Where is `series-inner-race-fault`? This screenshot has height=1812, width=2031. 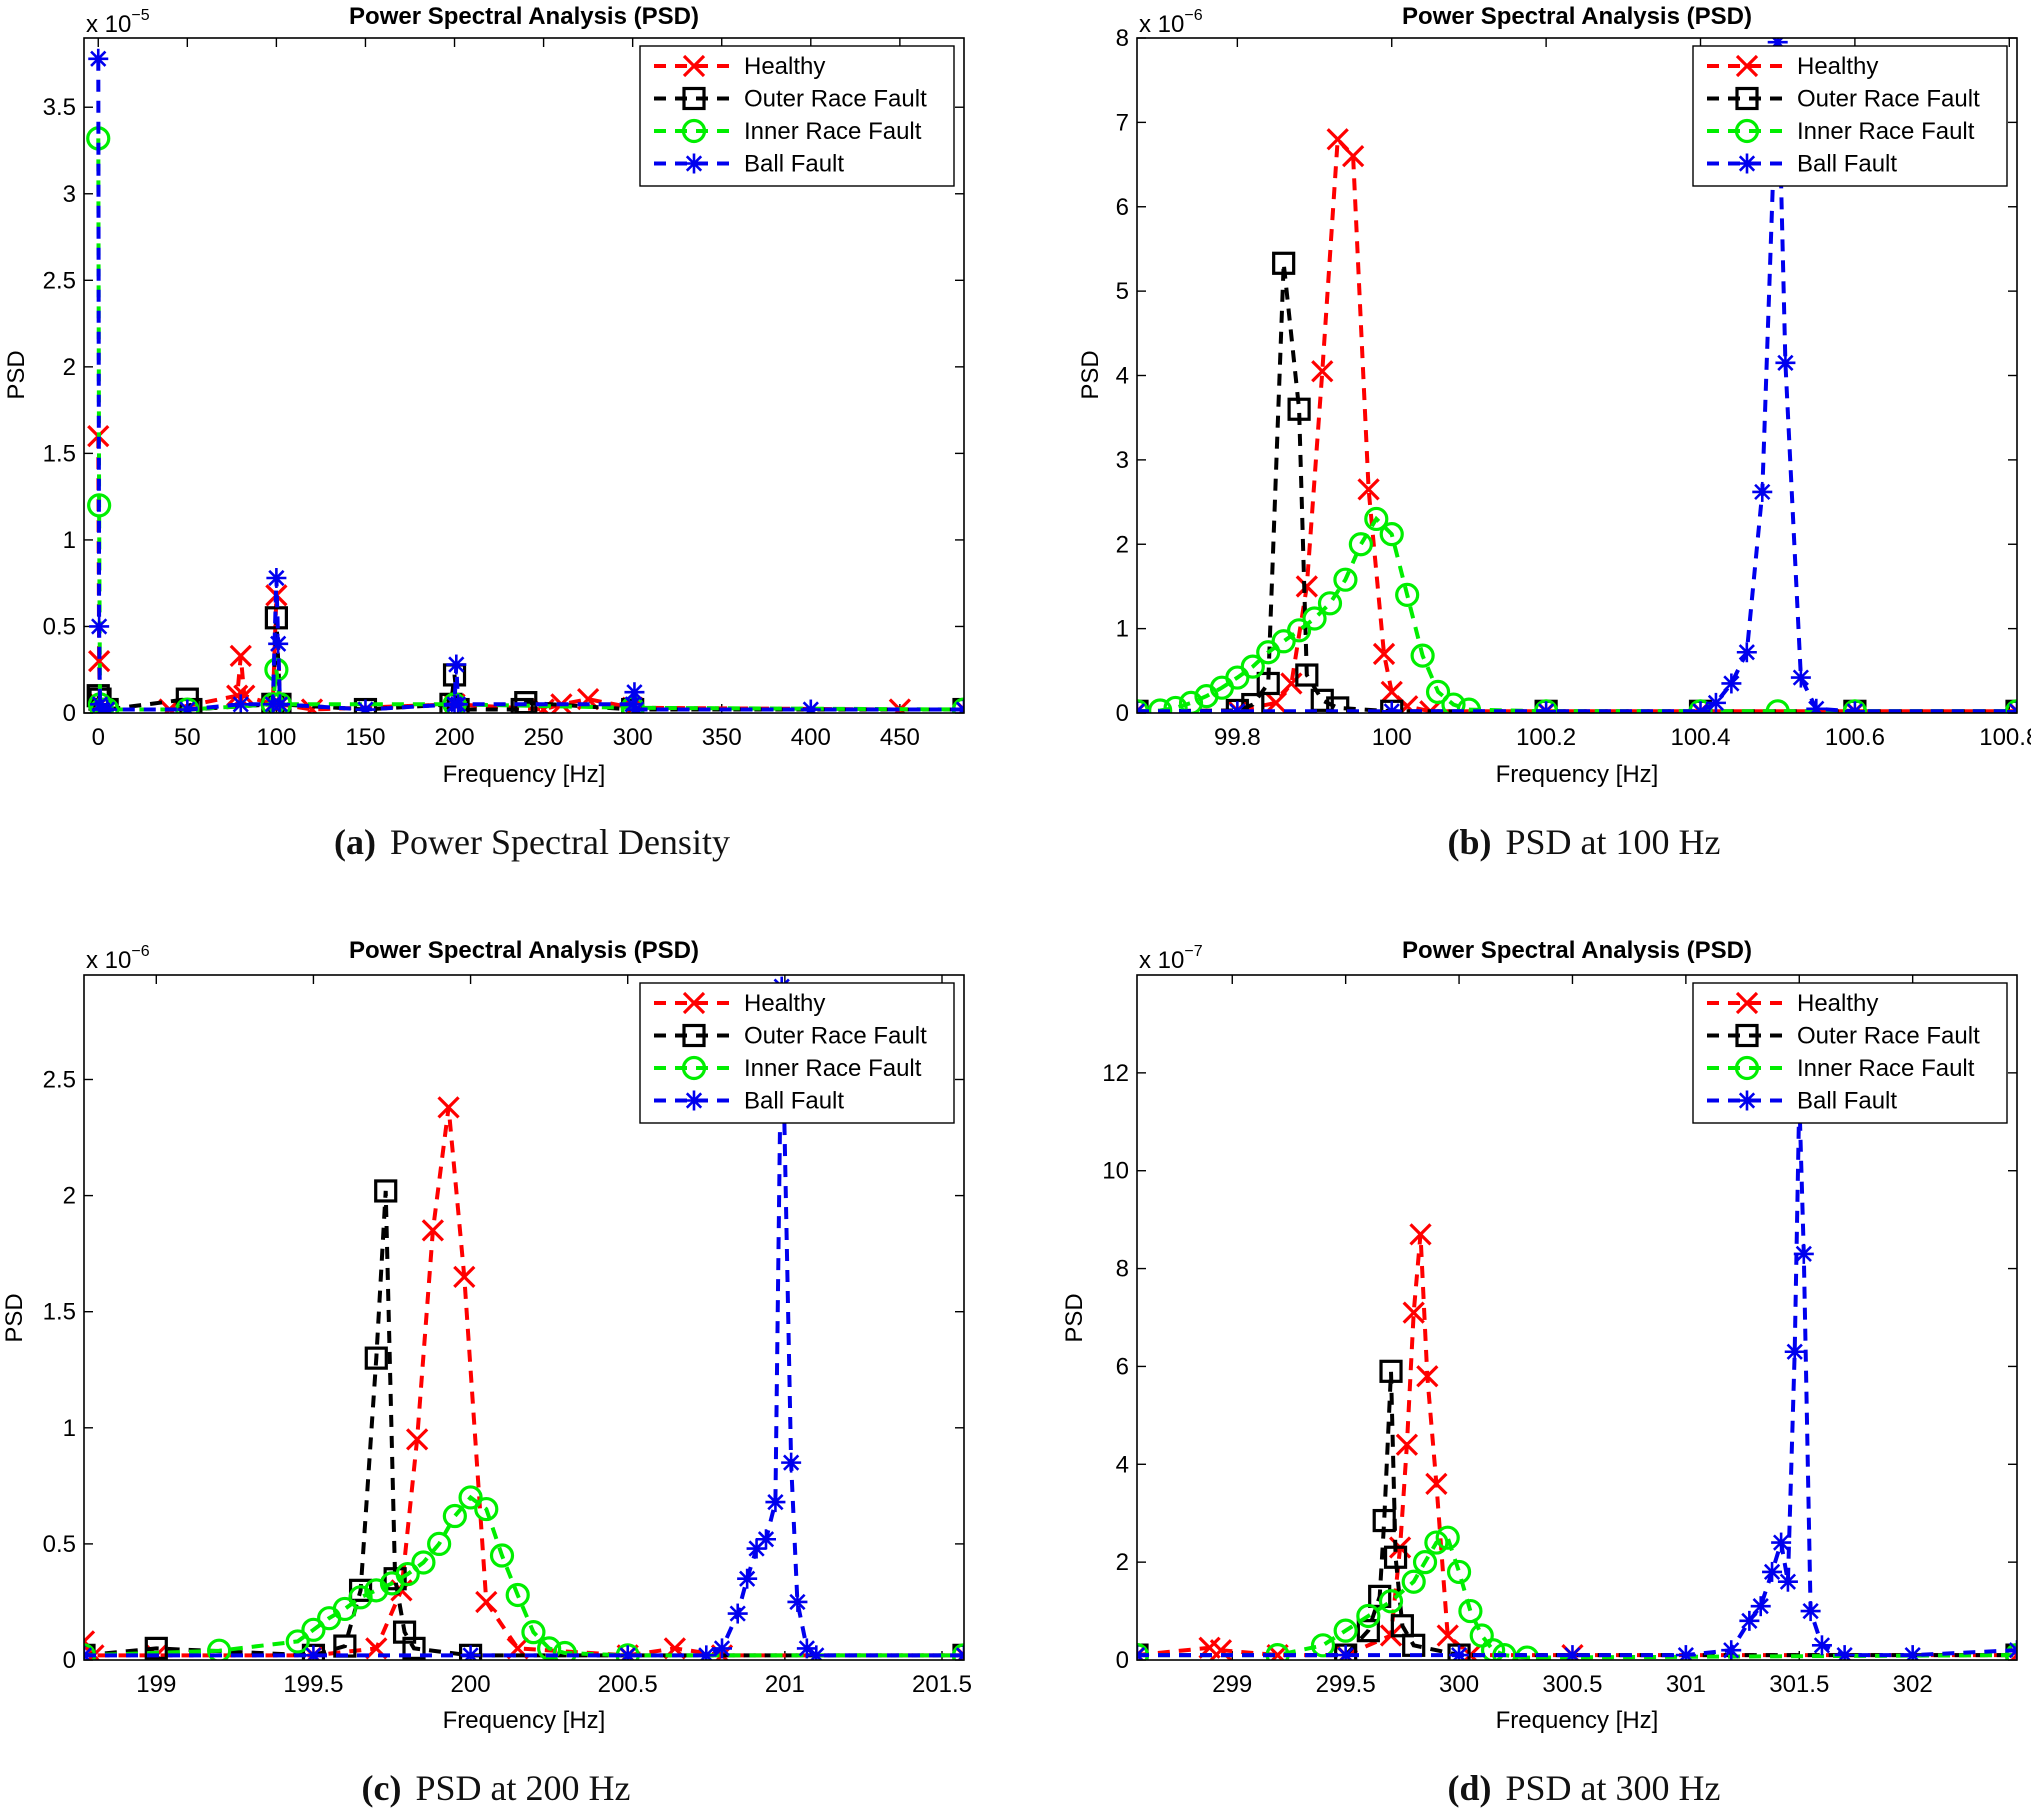 series-inner-race-fault is located at coordinates (524, 1572).